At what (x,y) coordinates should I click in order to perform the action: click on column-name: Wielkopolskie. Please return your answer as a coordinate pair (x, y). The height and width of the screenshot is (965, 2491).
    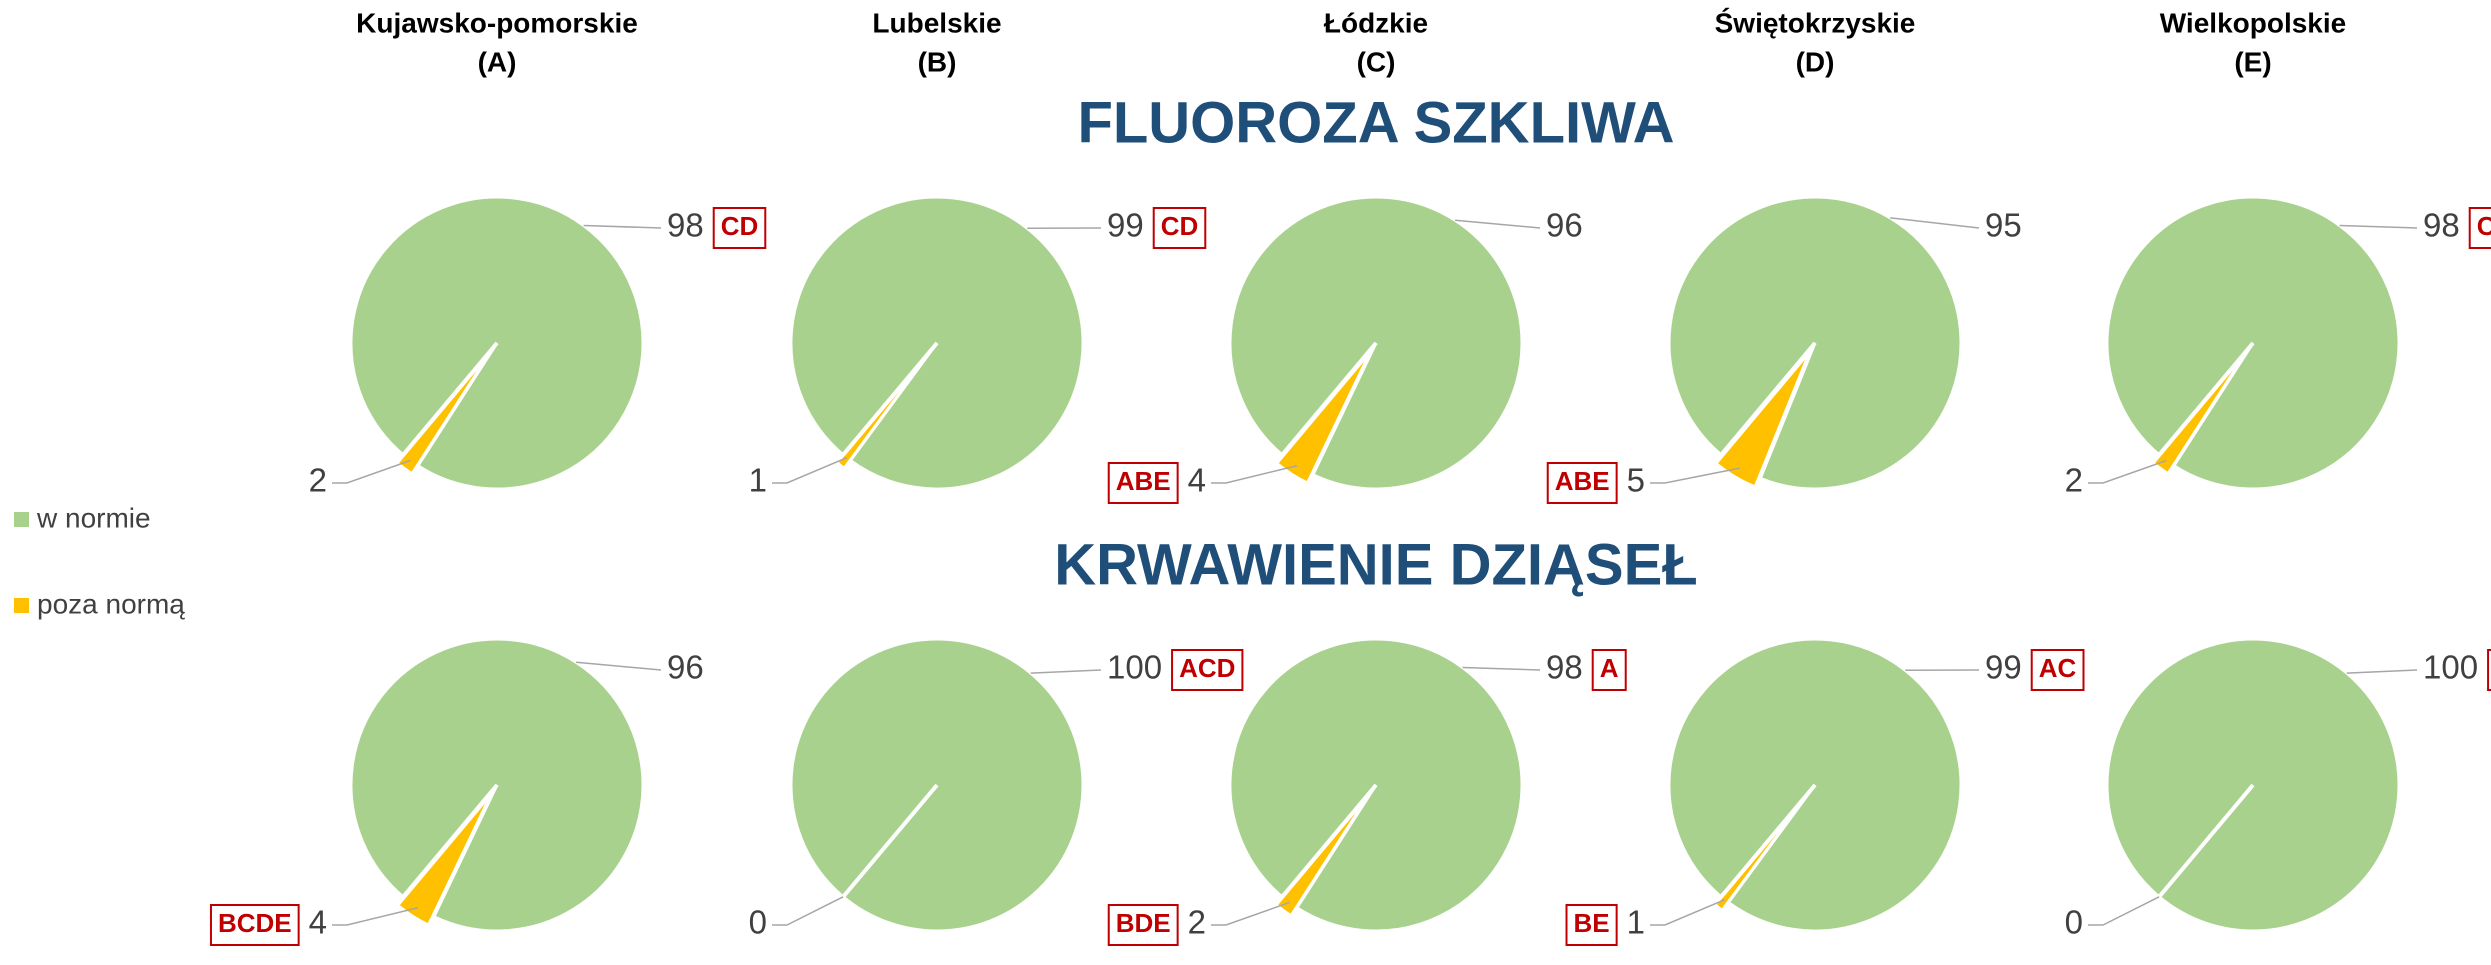
    Looking at the image, I should click on (2253, 22).